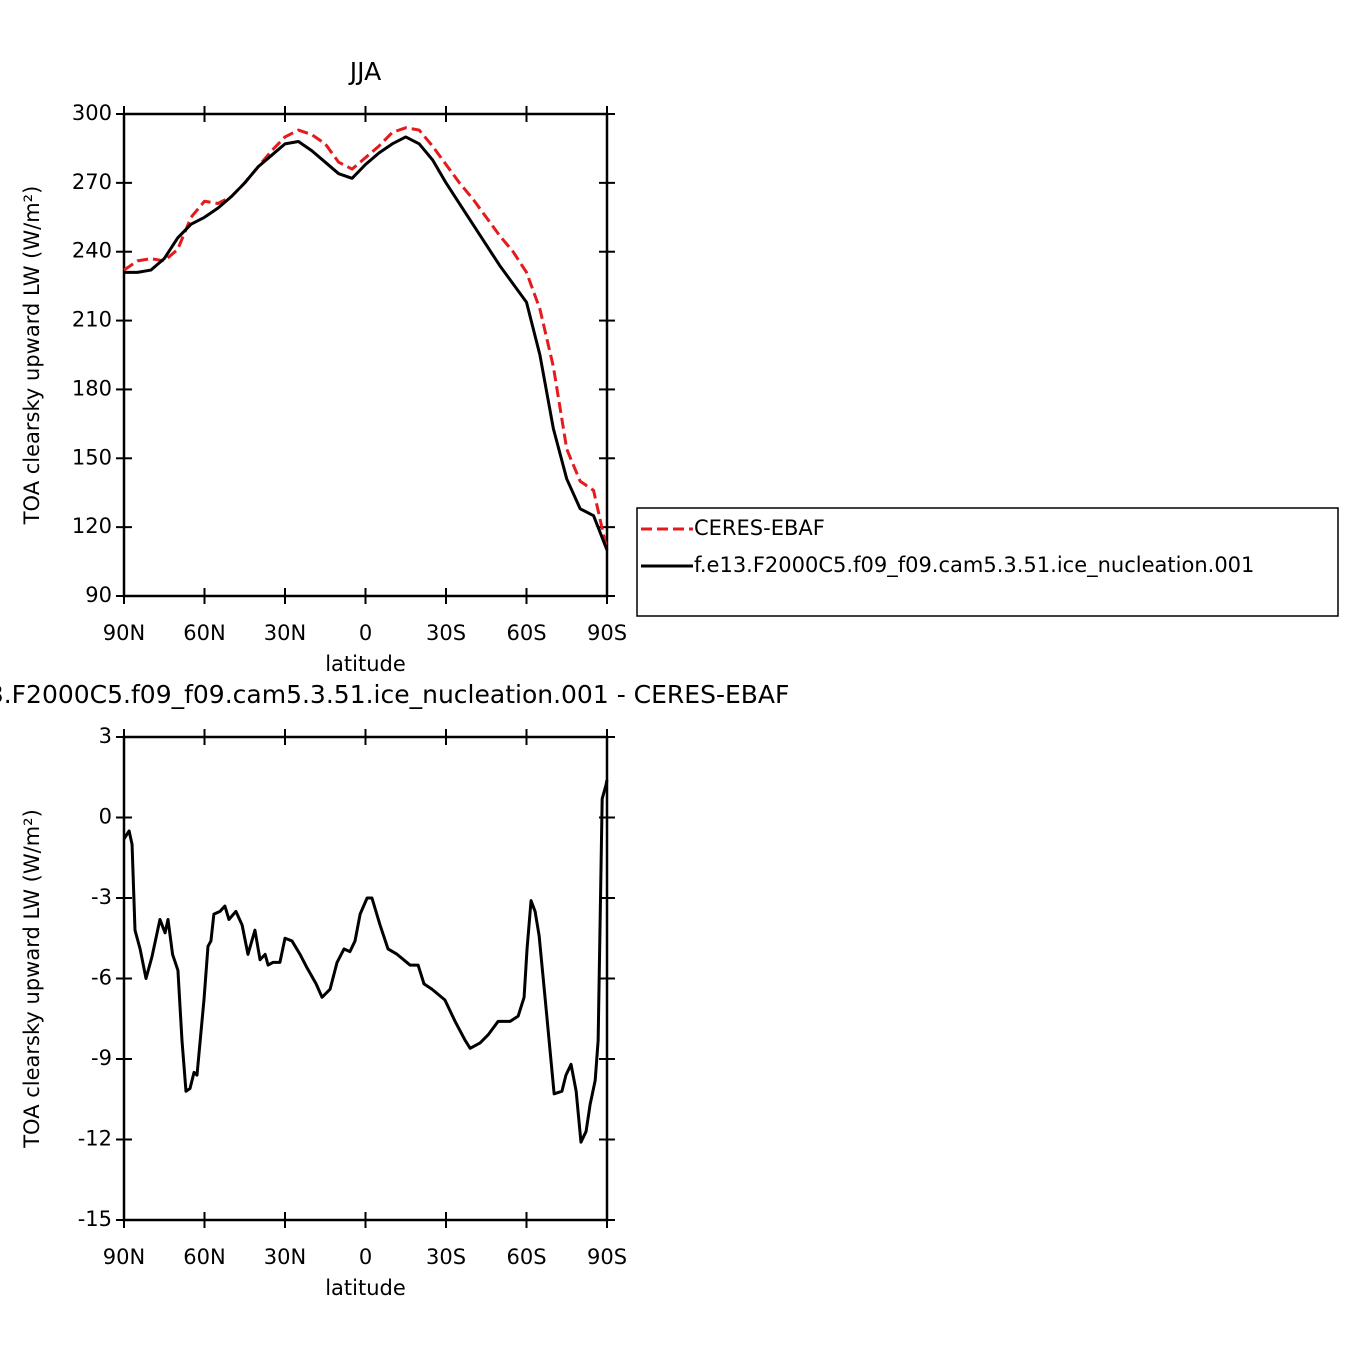 This screenshot has width=1358, height=1358. I want to click on y-tick-label: 150, so click(92, 457).